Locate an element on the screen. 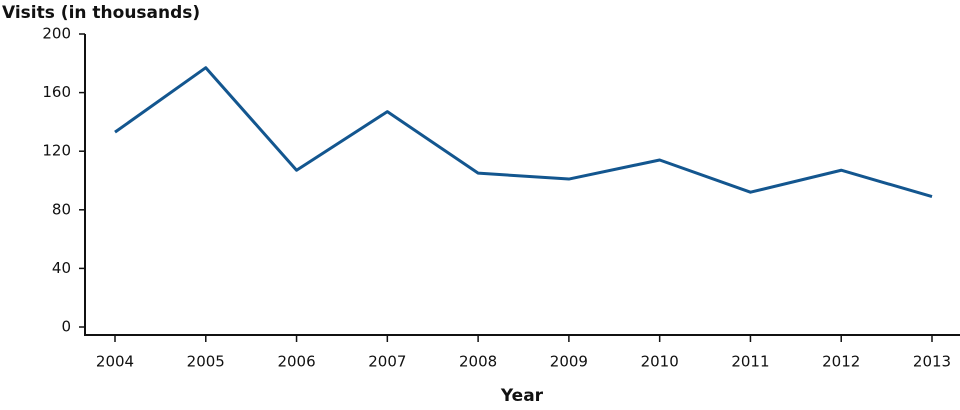  y-tick-label: 40 is located at coordinates (61, 268).